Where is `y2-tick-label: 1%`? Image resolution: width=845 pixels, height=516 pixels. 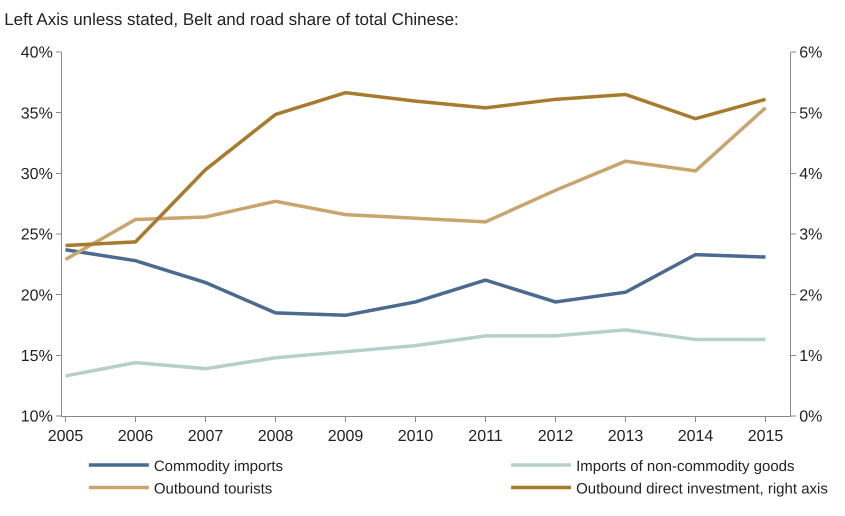 y2-tick-label: 1% is located at coordinates (810, 356).